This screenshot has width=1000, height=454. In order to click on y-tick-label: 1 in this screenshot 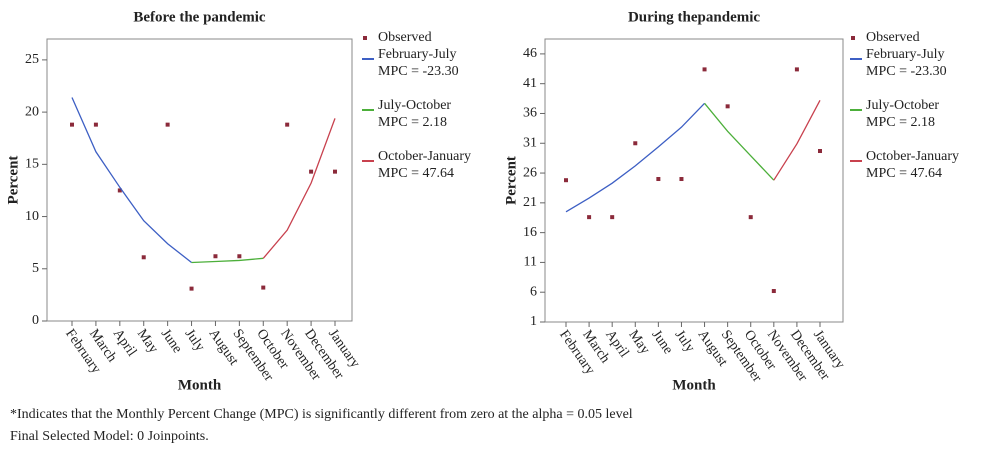, I will do `click(533, 321)`.